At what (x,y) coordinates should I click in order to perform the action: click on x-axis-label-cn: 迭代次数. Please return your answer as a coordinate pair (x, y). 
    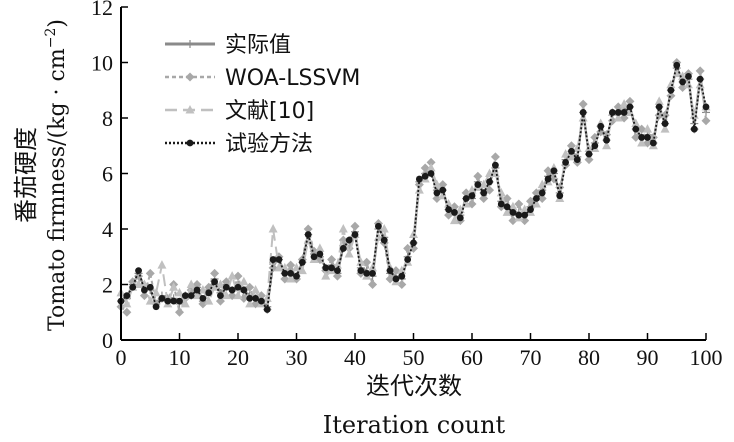
    Looking at the image, I should click on (414, 386).